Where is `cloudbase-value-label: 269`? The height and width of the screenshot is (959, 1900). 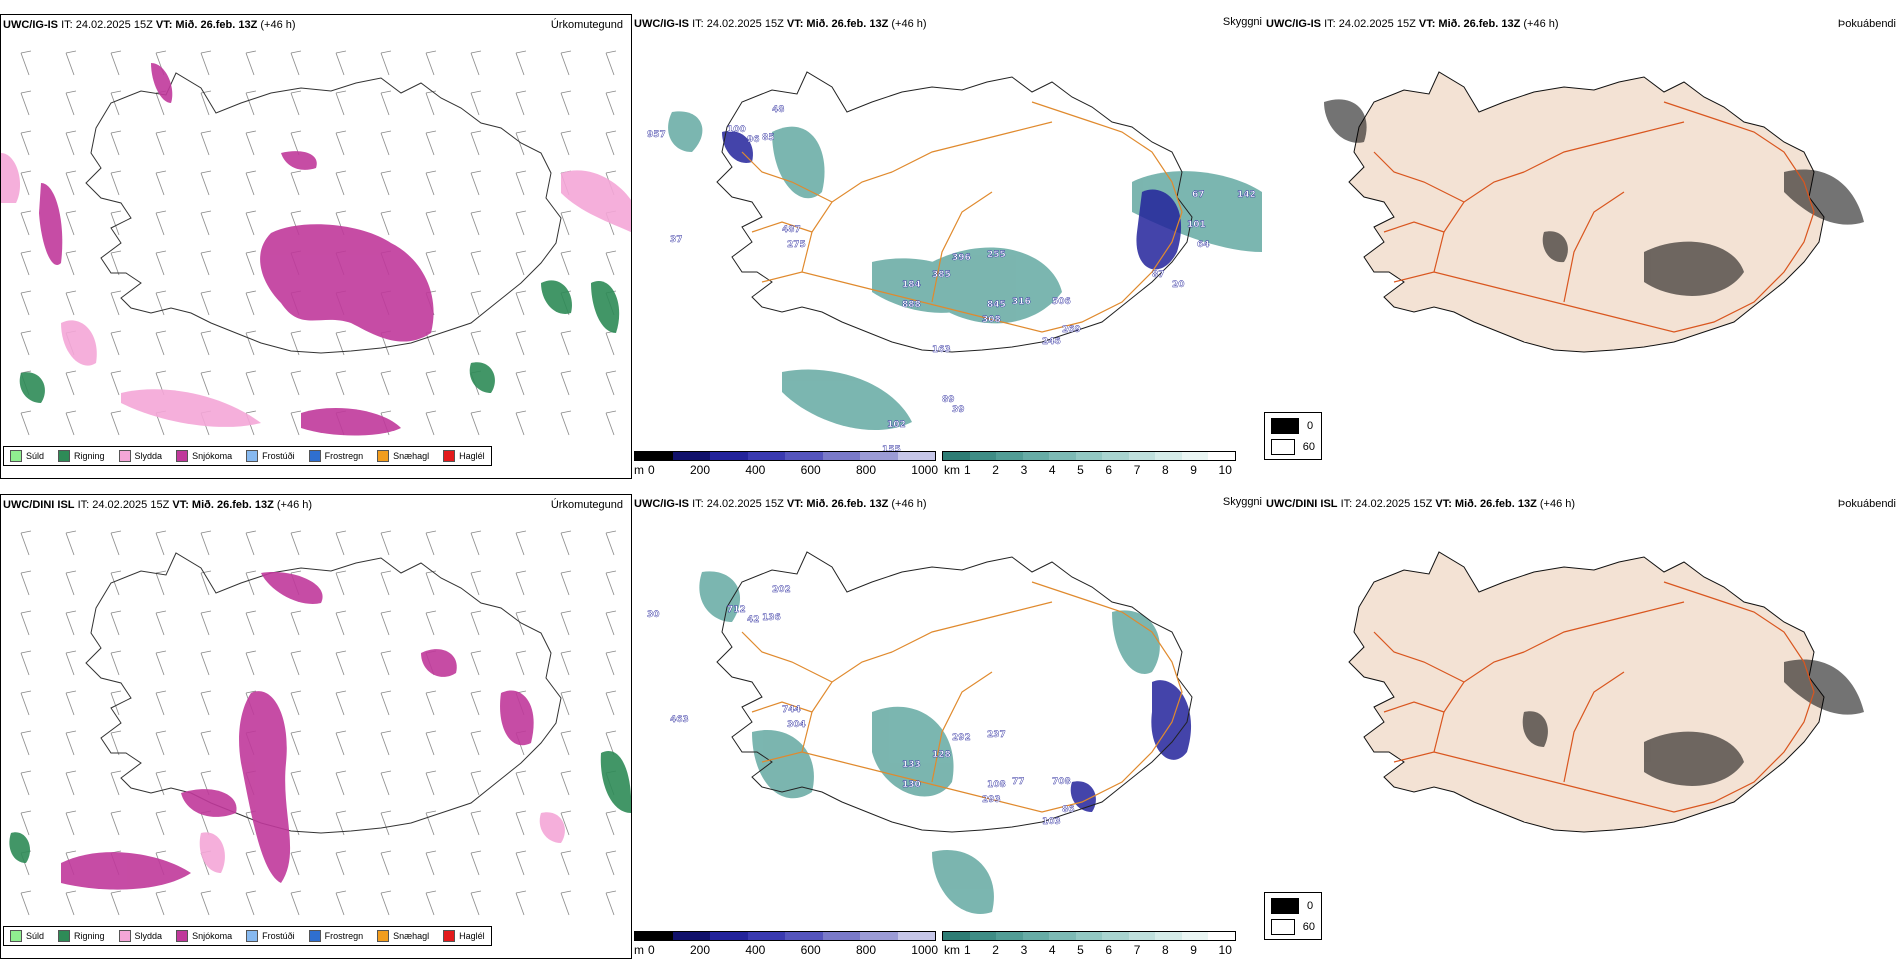
cloudbase-value-label: 269 is located at coordinates (1071, 330).